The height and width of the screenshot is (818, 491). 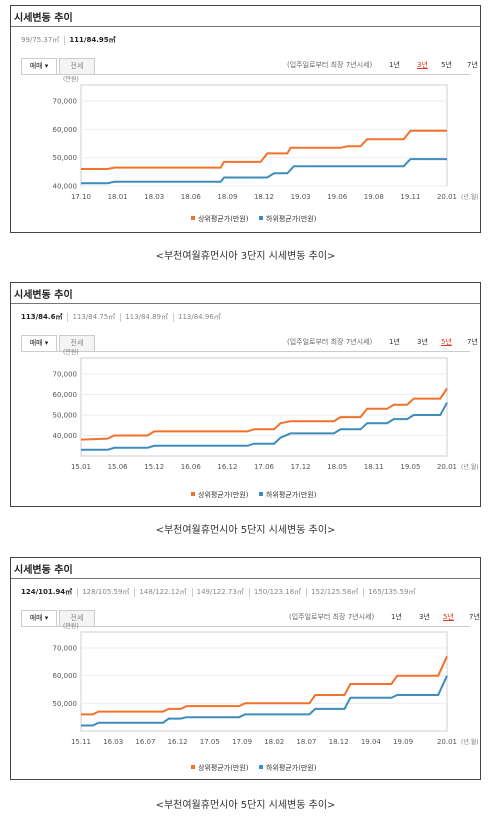 I want to click on series-lower-line, so click(x=264, y=701).